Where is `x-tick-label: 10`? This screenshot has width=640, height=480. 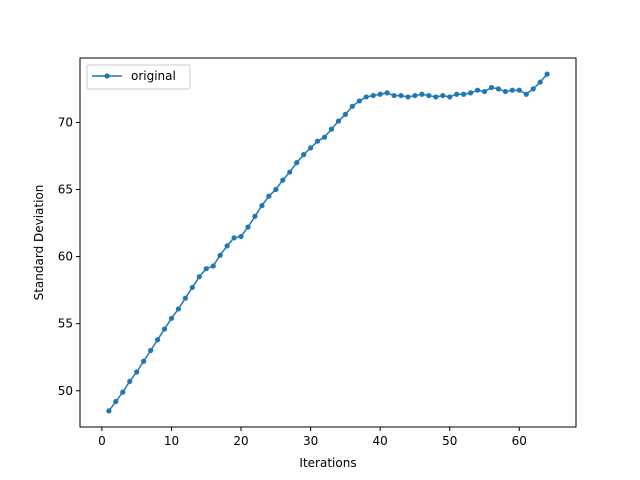
x-tick-label: 10 is located at coordinates (171, 441).